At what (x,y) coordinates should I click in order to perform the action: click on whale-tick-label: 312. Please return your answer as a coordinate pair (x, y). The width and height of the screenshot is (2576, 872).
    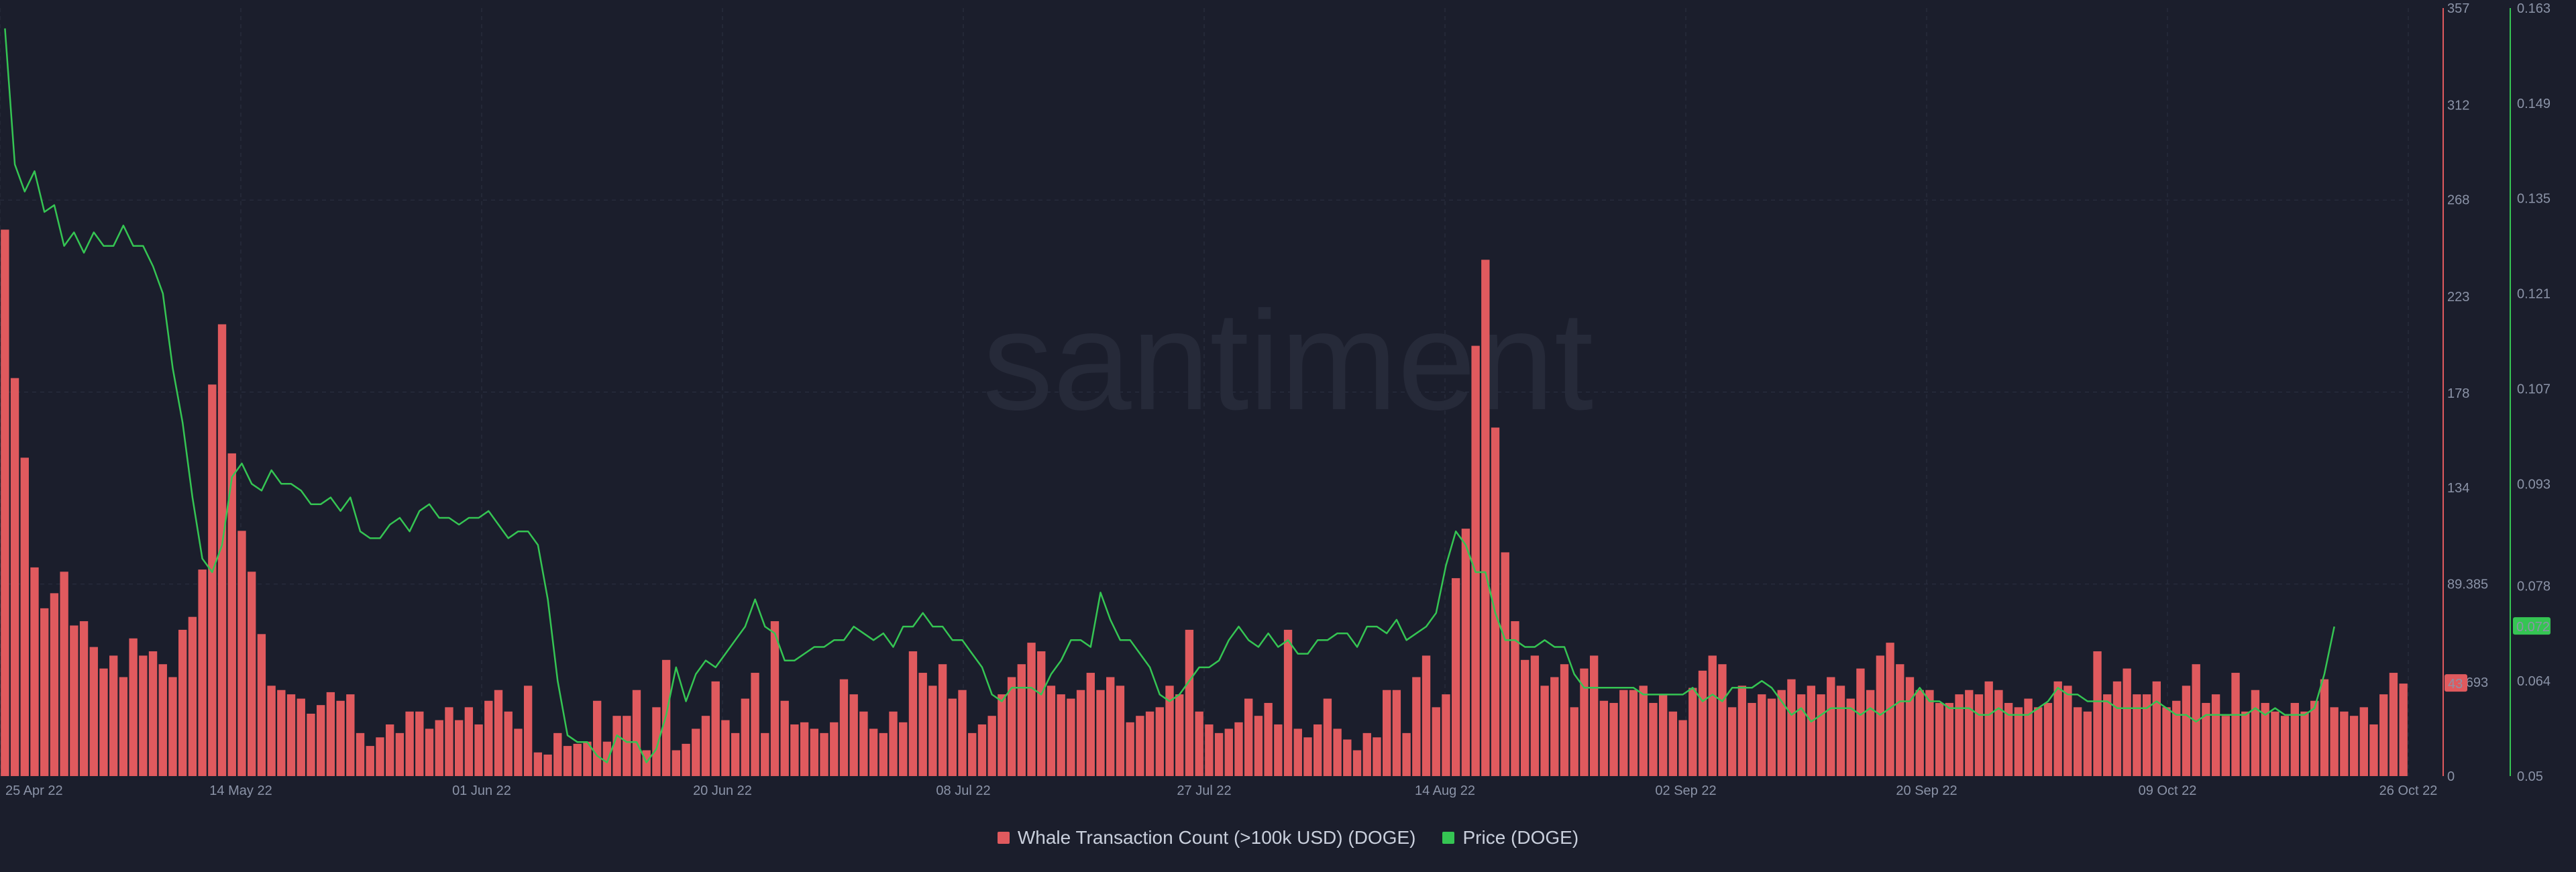
    Looking at the image, I should click on (2458, 106).